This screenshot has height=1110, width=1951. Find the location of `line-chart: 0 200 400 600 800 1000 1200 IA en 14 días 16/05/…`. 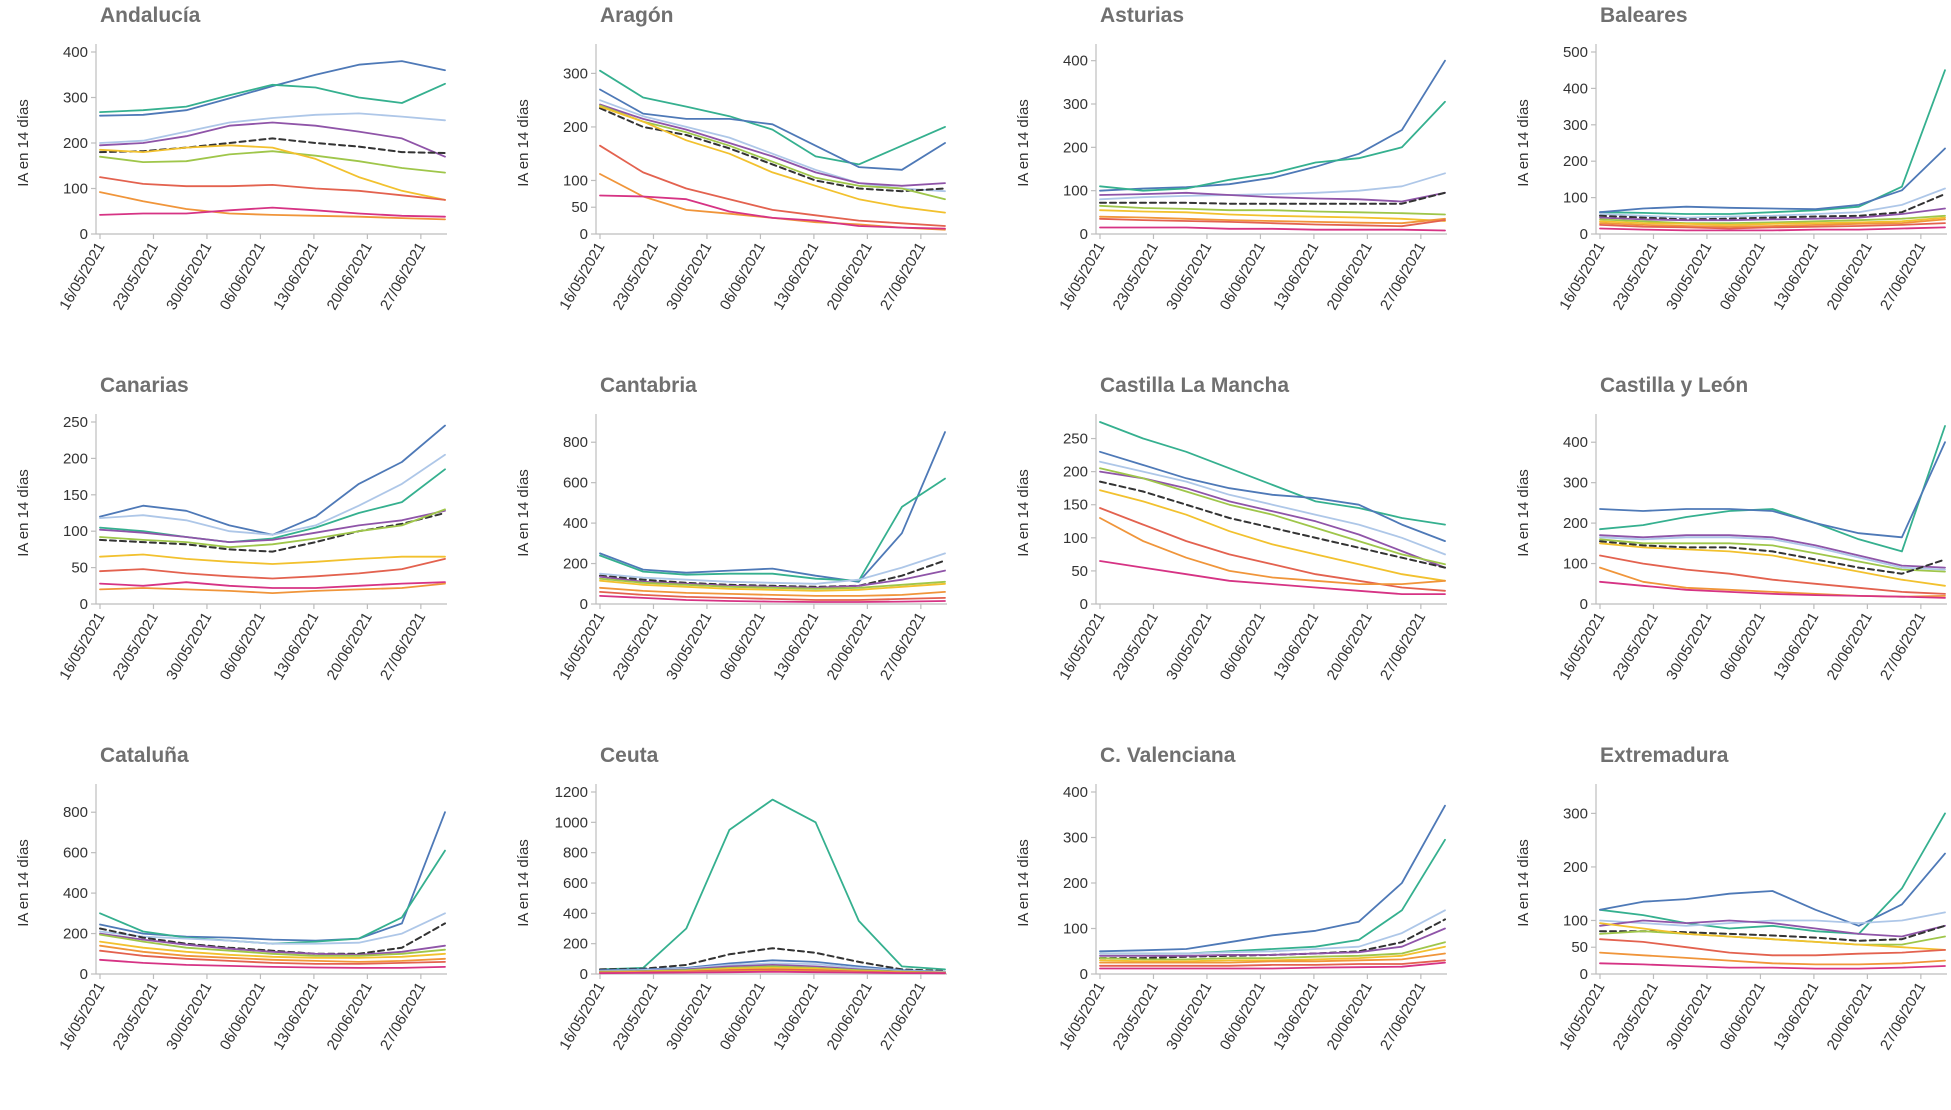

line-chart: 0 200 400 600 800 1000 1200 IA en 14 días 16/05/… is located at coordinates (731, 919).